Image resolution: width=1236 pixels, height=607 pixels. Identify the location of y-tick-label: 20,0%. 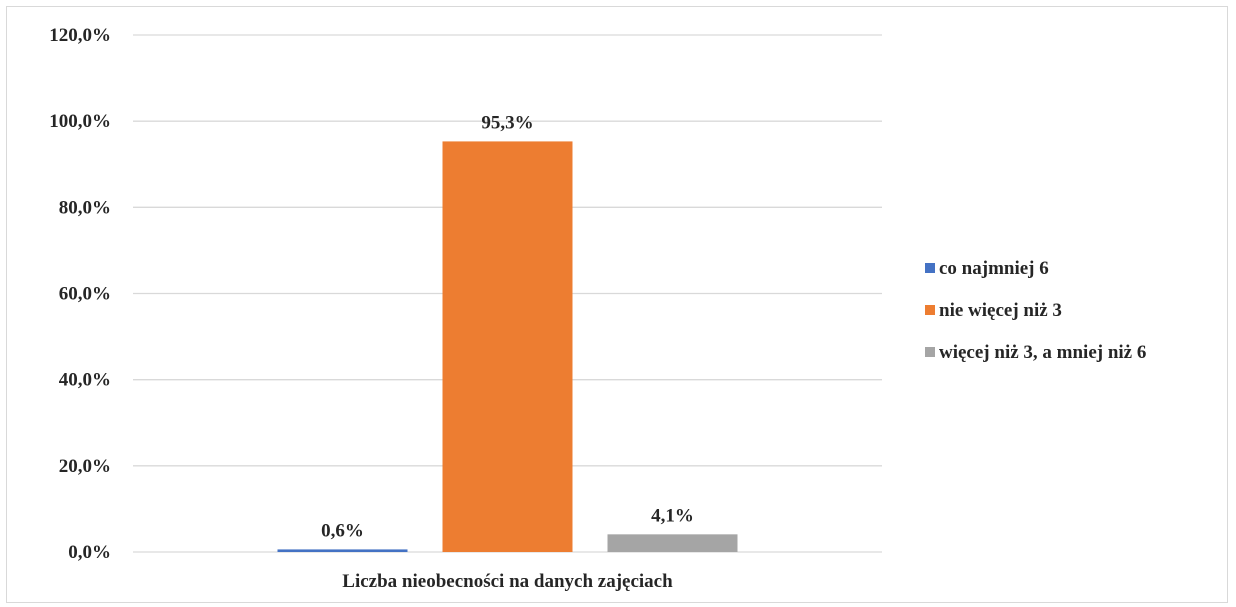
(85, 466).